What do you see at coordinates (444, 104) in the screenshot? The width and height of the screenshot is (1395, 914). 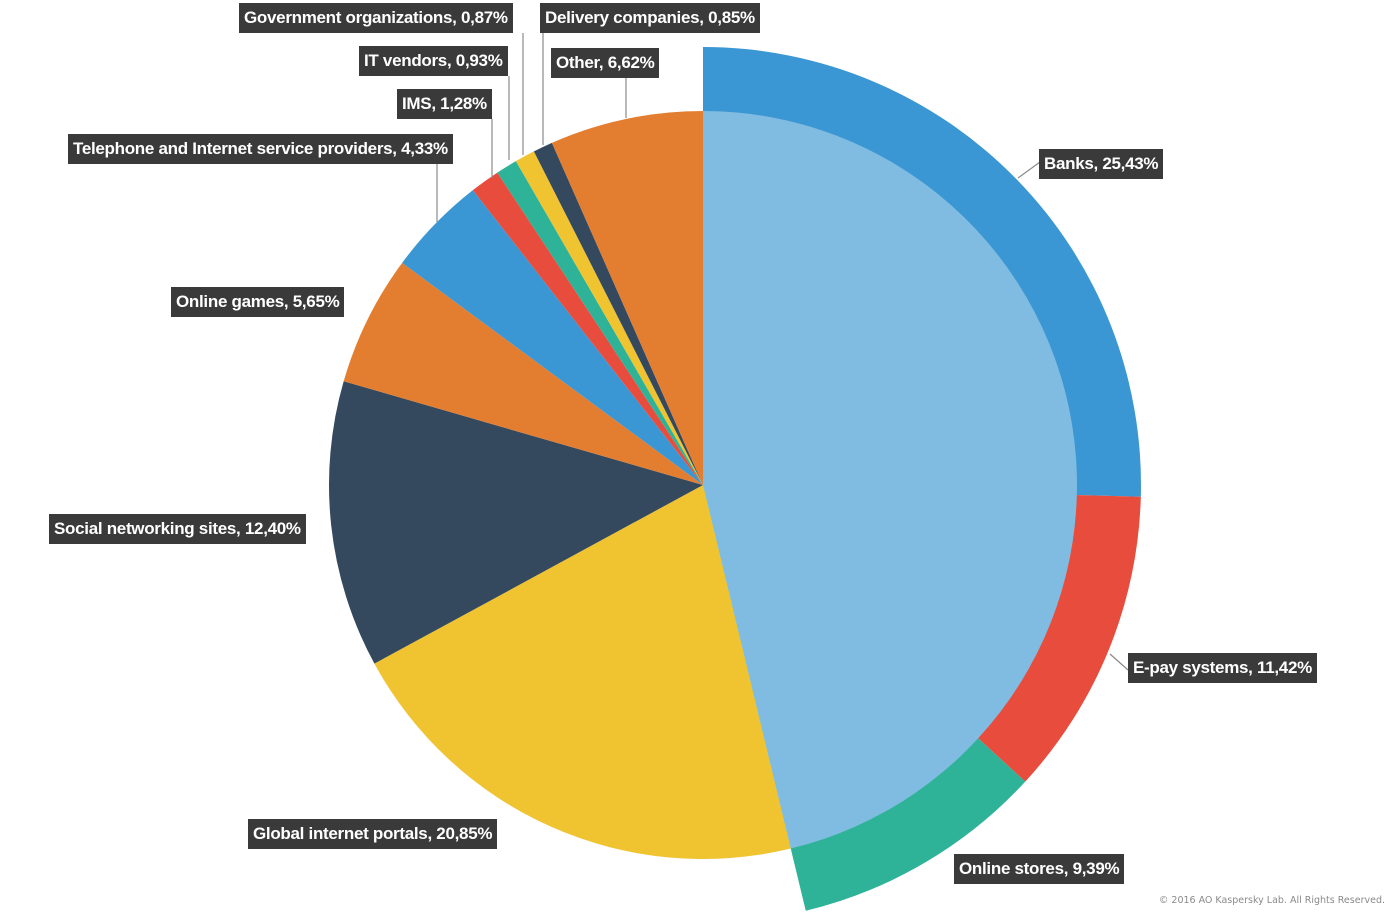 I see `label-ims: IMS, 1,28%` at bounding box center [444, 104].